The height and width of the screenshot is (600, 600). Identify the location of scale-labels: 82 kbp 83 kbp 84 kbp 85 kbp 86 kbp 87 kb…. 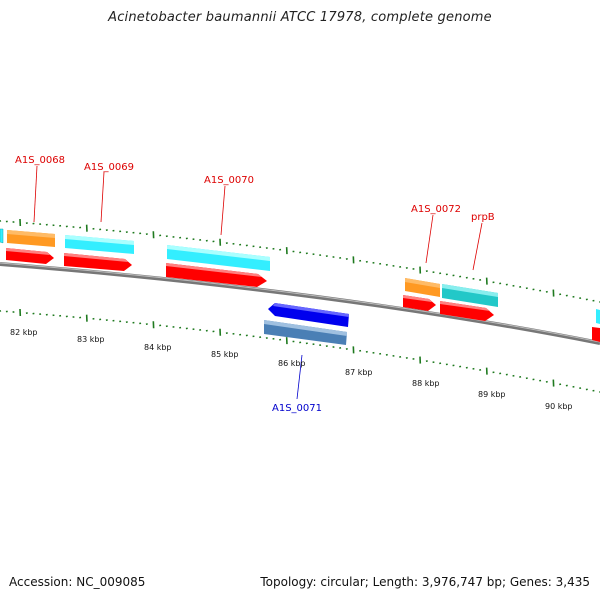
(291, 369).